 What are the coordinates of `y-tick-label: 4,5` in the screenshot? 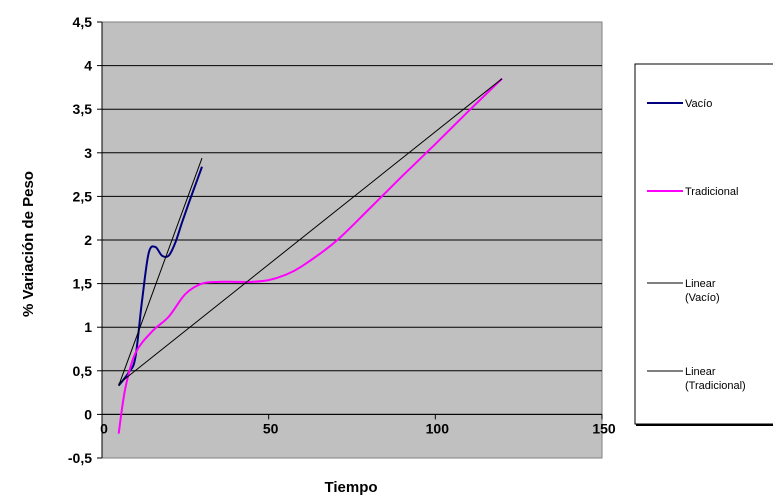 It's located at (83, 22).